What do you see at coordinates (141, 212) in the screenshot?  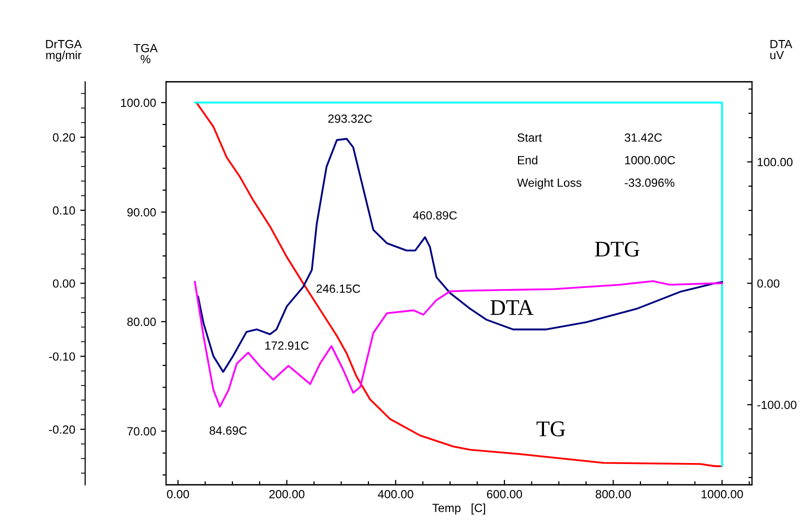 I see `y-tick-label: 90.00` at bounding box center [141, 212].